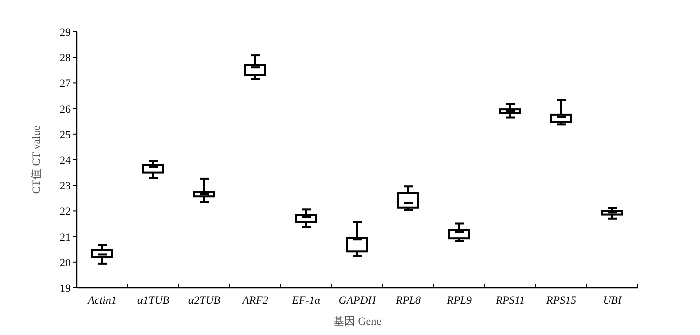 The height and width of the screenshot is (335, 700). Describe the element at coordinates (66, 84) in the screenshot. I see `y-tick-label: 27` at that location.